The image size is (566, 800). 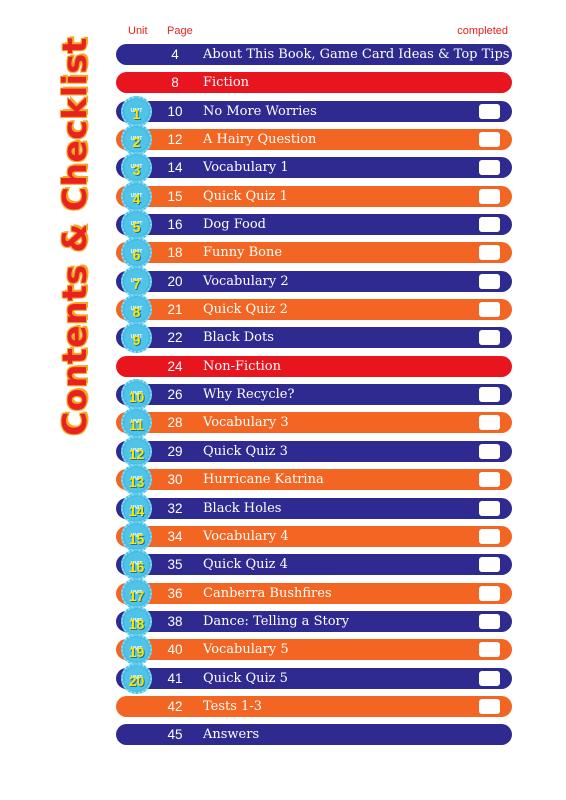 I want to click on page-number: 41, so click(x=175, y=678).